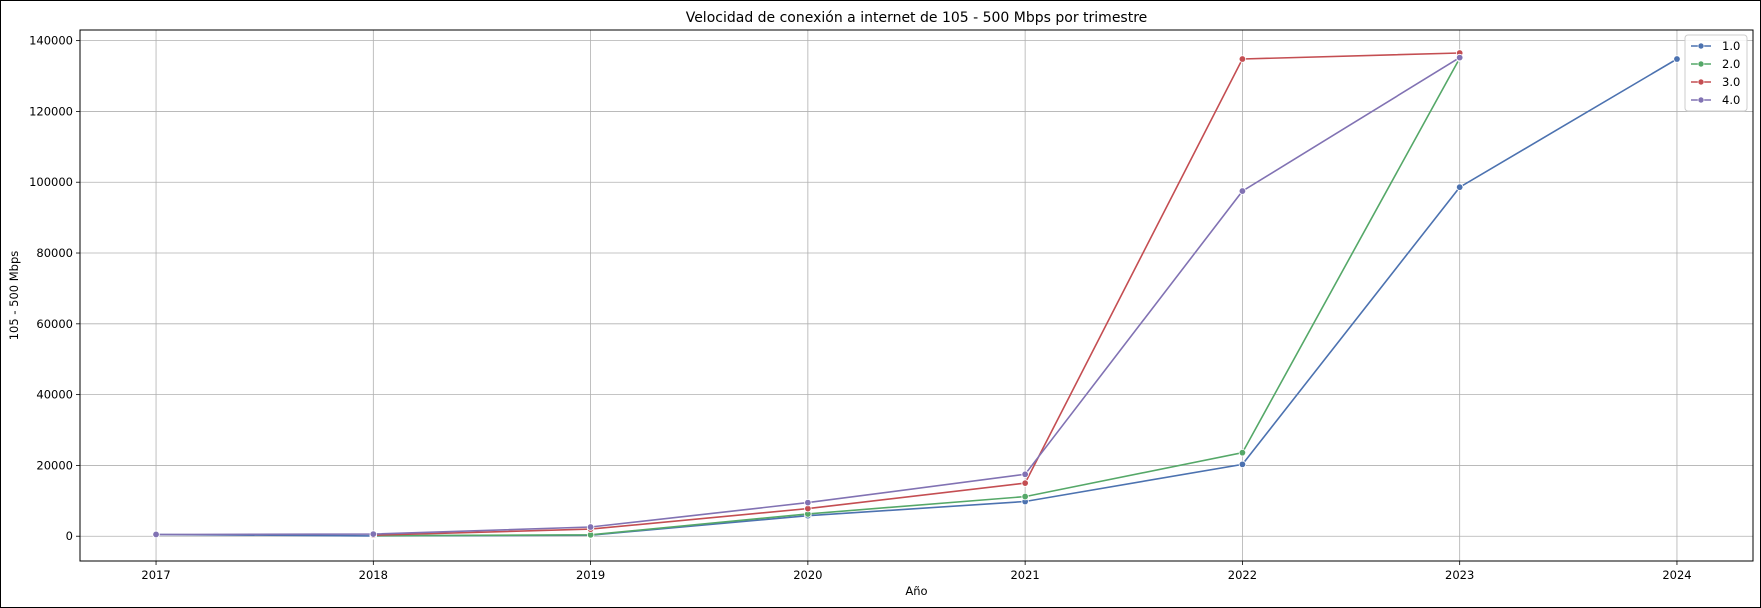 The width and height of the screenshot is (1761, 608). I want to click on legend-label: 2.0, so click(1731, 64).